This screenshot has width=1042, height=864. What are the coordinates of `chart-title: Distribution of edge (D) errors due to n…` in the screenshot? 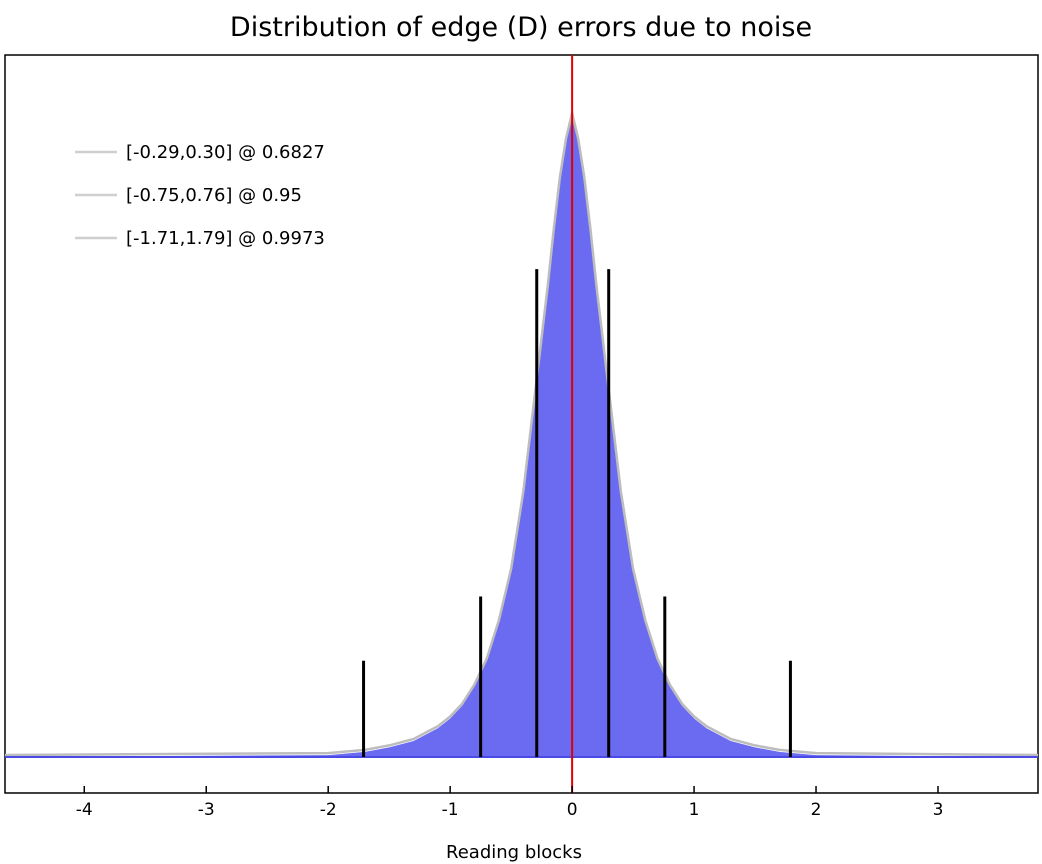 It's located at (521, 27).